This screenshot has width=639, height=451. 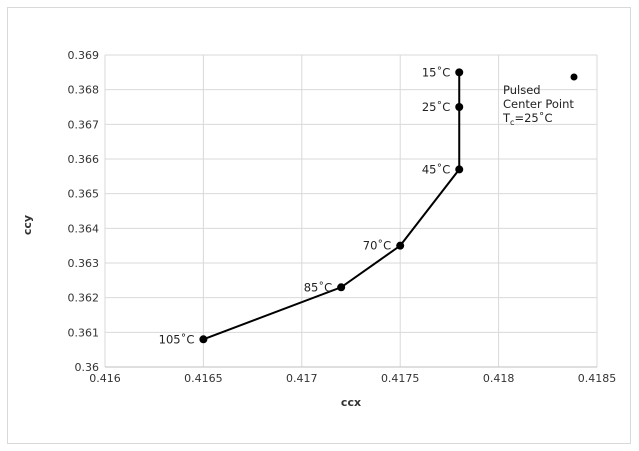 I want to click on y-tick-label: 0.368, so click(x=84, y=90).